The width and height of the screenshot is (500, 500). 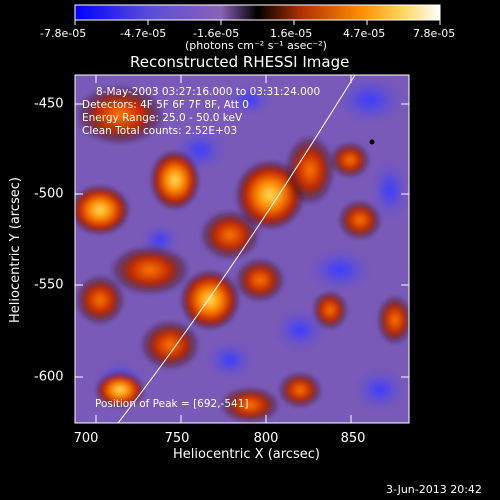 What do you see at coordinates (364, 33) in the screenshot?
I see `colorbar-tick-label: 4.7e-05` at bounding box center [364, 33].